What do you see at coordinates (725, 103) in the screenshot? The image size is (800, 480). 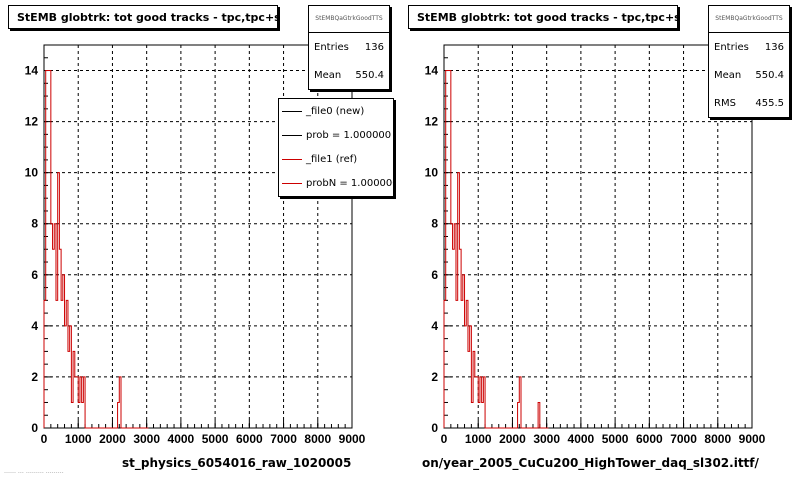 I see `stats-label: RMS` at bounding box center [725, 103].